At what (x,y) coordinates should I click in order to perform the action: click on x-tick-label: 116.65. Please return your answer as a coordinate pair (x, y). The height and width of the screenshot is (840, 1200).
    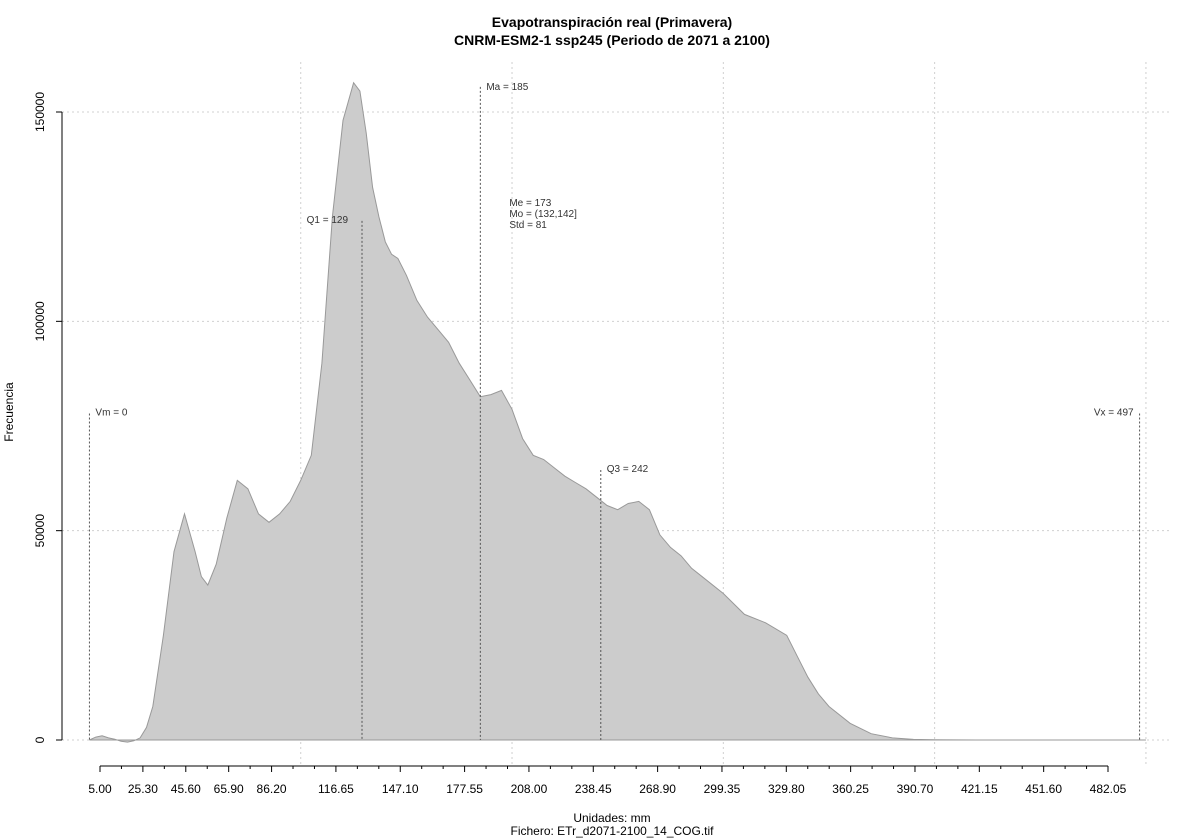
    Looking at the image, I should click on (336, 789).